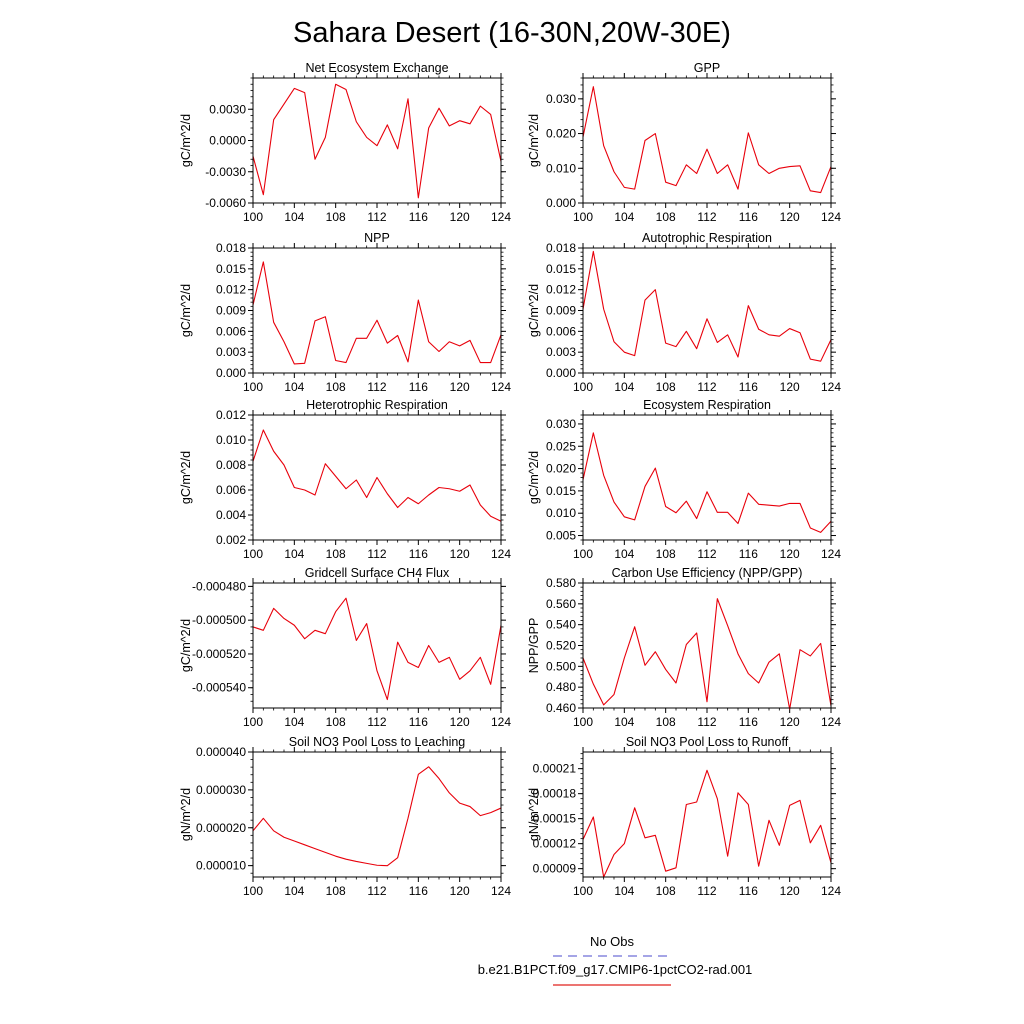  Describe the element at coordinates (231, 515) in the screenshot. I see `y-tick-label: 0.004` at that location.